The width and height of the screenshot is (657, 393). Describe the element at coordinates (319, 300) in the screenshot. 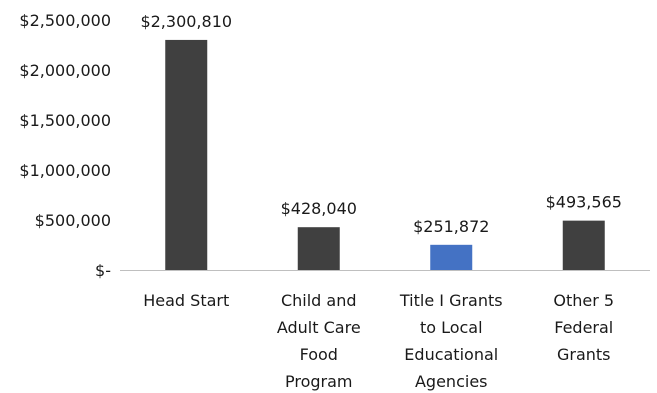

I see `category-label-line: Child and` at that location.